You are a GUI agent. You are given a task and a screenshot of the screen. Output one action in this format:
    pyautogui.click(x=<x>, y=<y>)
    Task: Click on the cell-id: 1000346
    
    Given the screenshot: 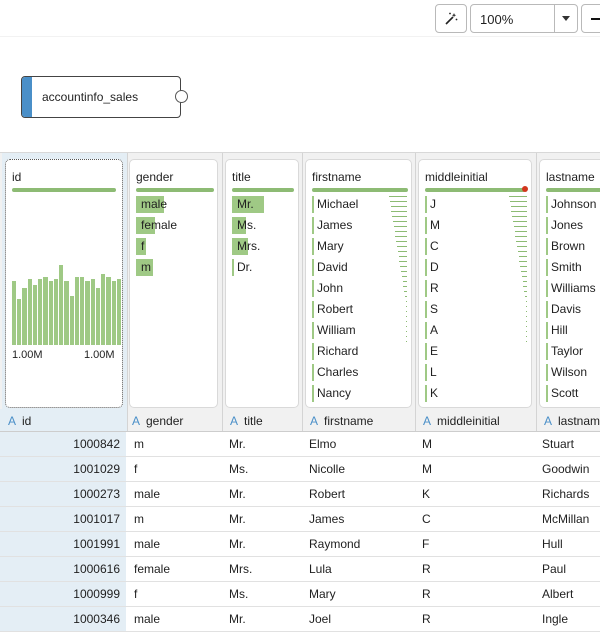 What is the action you would take?
    pyautogui.click(x=63, y=619)
    